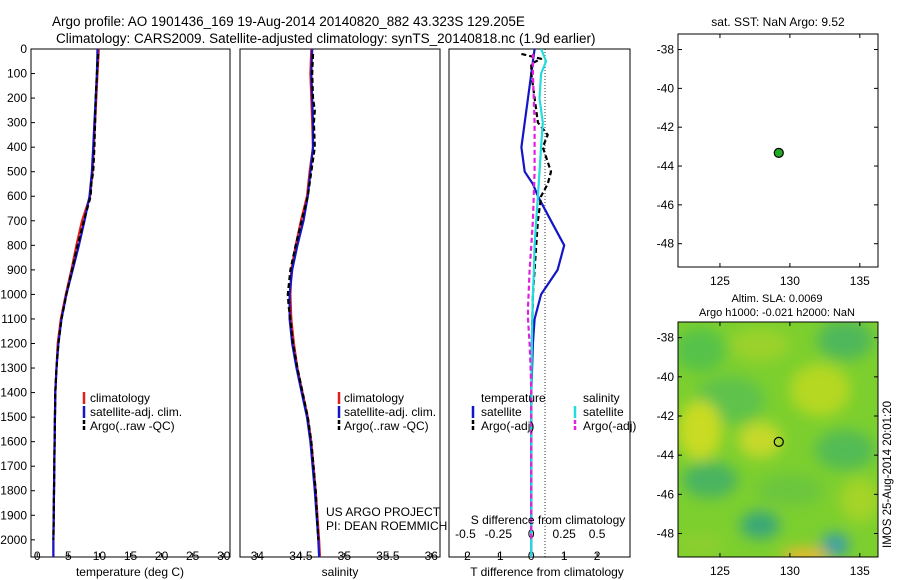  I want to click on depth-tick-label: 600, so click(17, 196).